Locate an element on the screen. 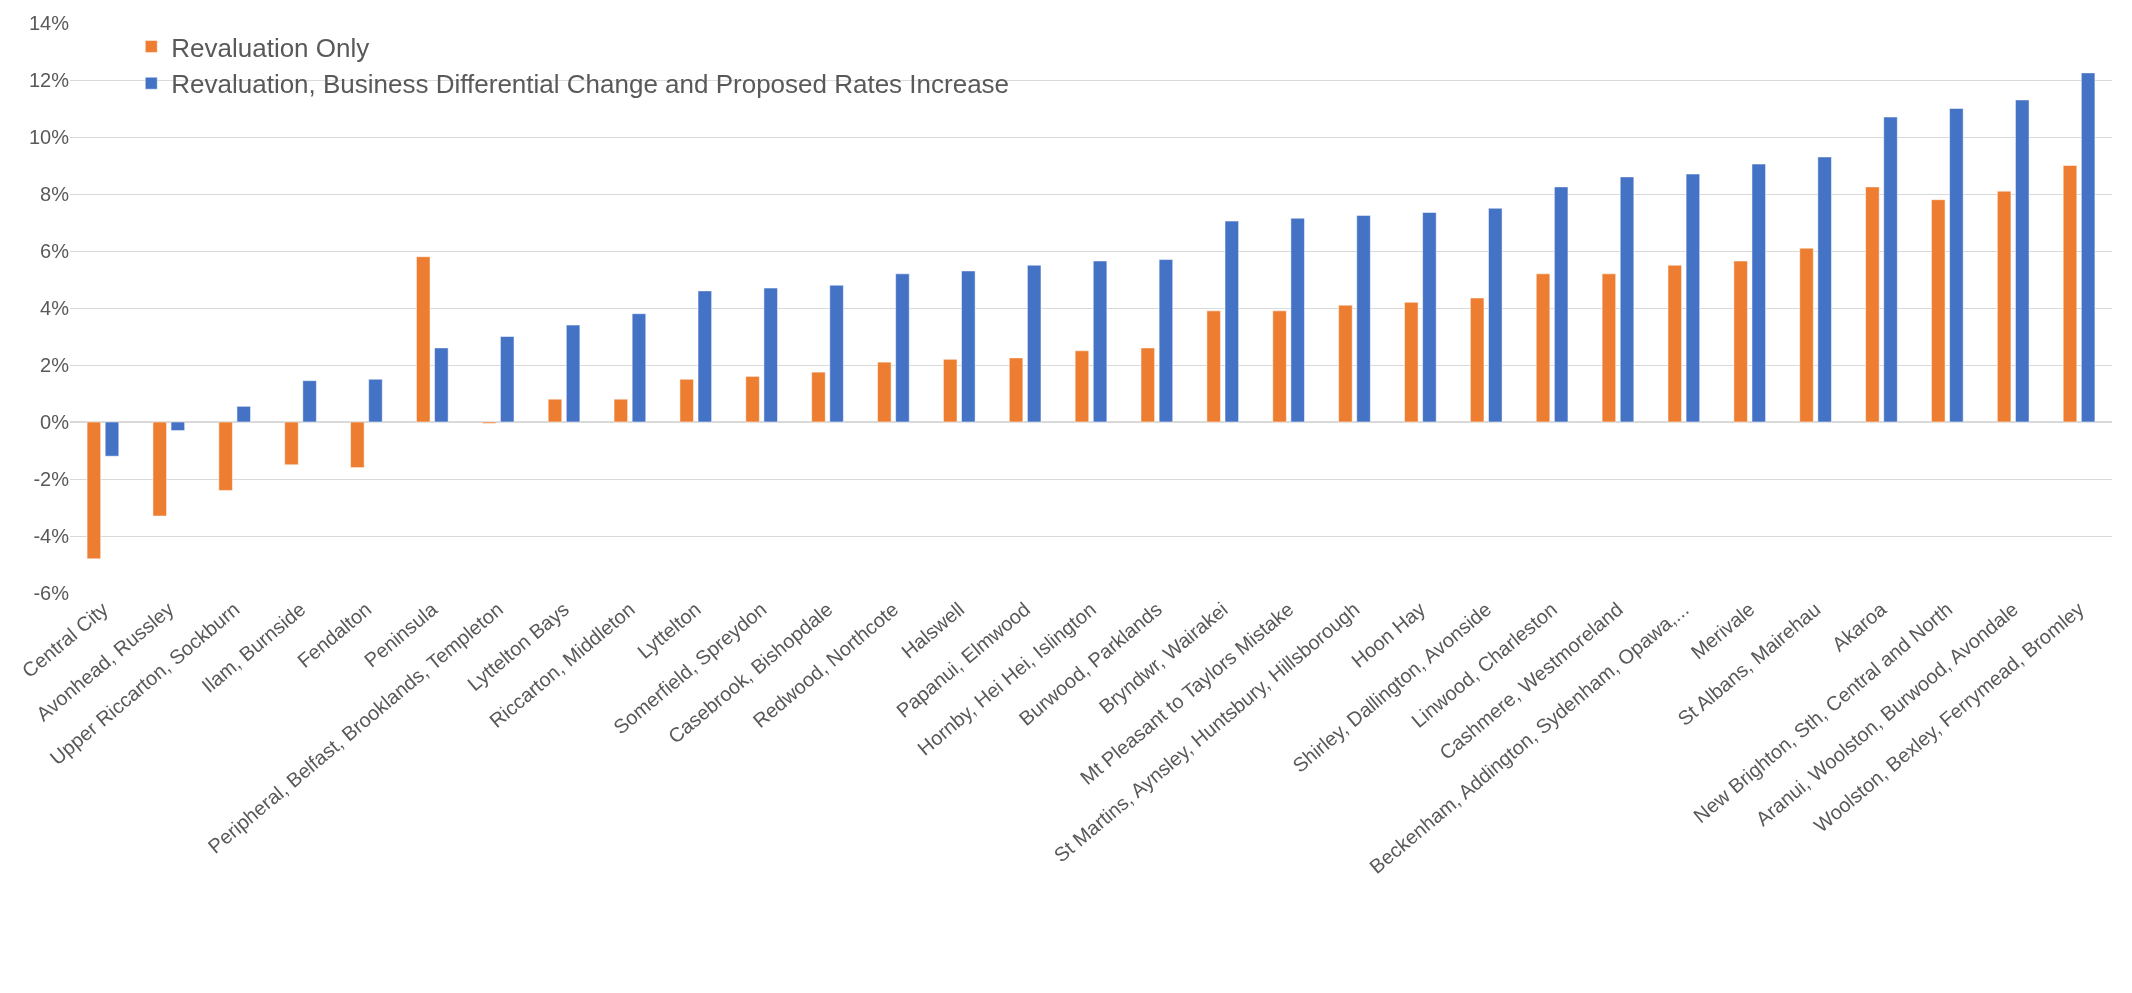 The width and height of the screenshot is (2132, 993). legend-label: Revaluation Only is located at coordinates (270, 47).